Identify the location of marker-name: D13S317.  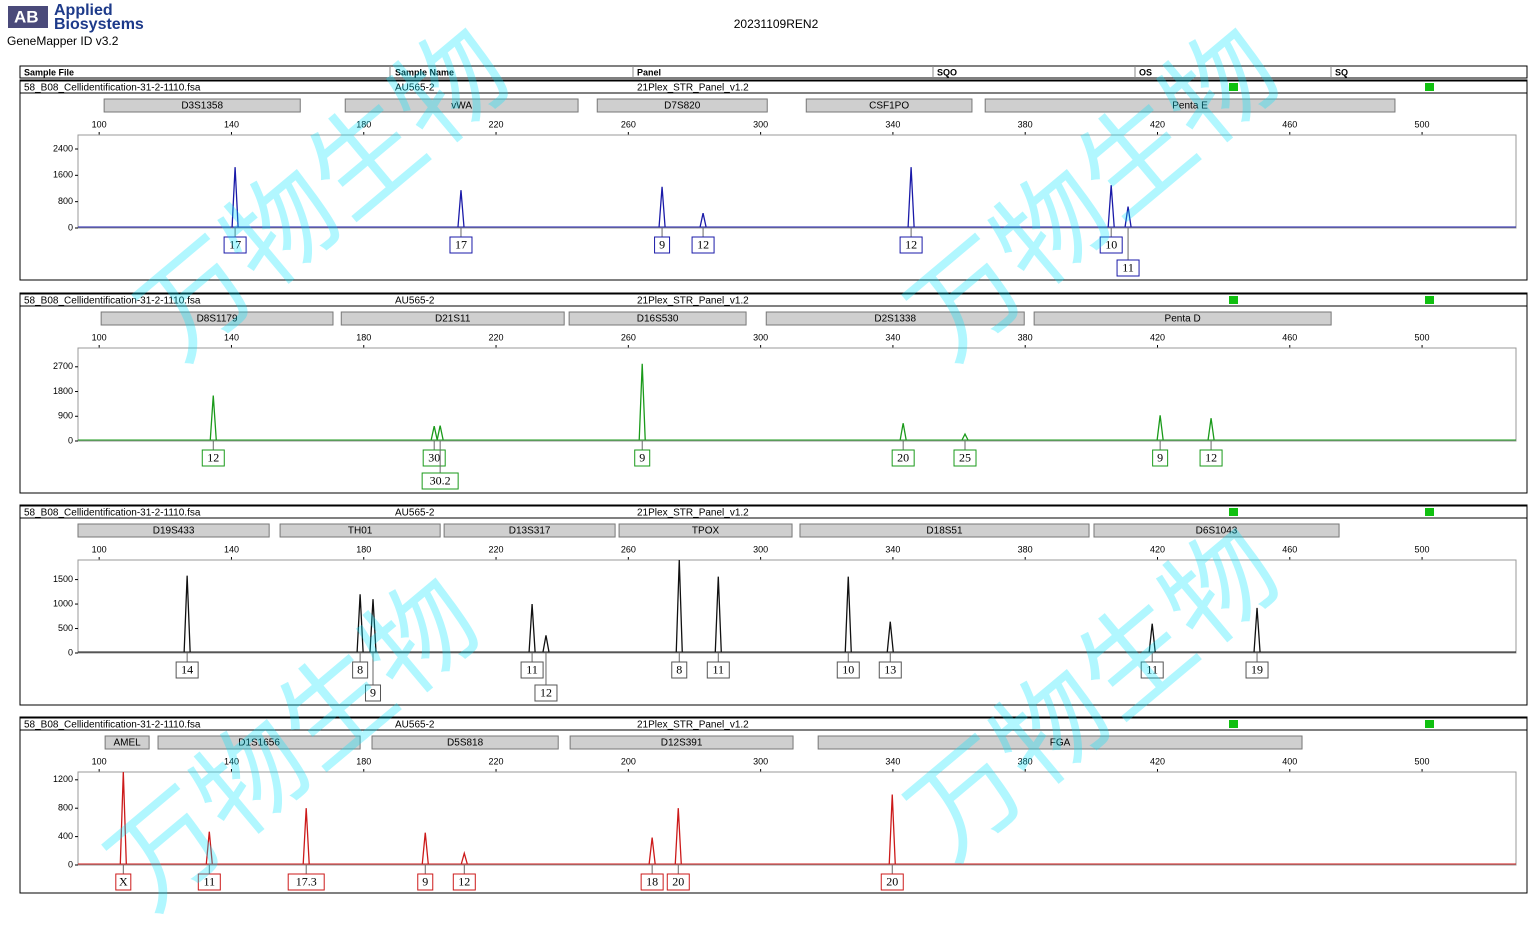
(530, 531).